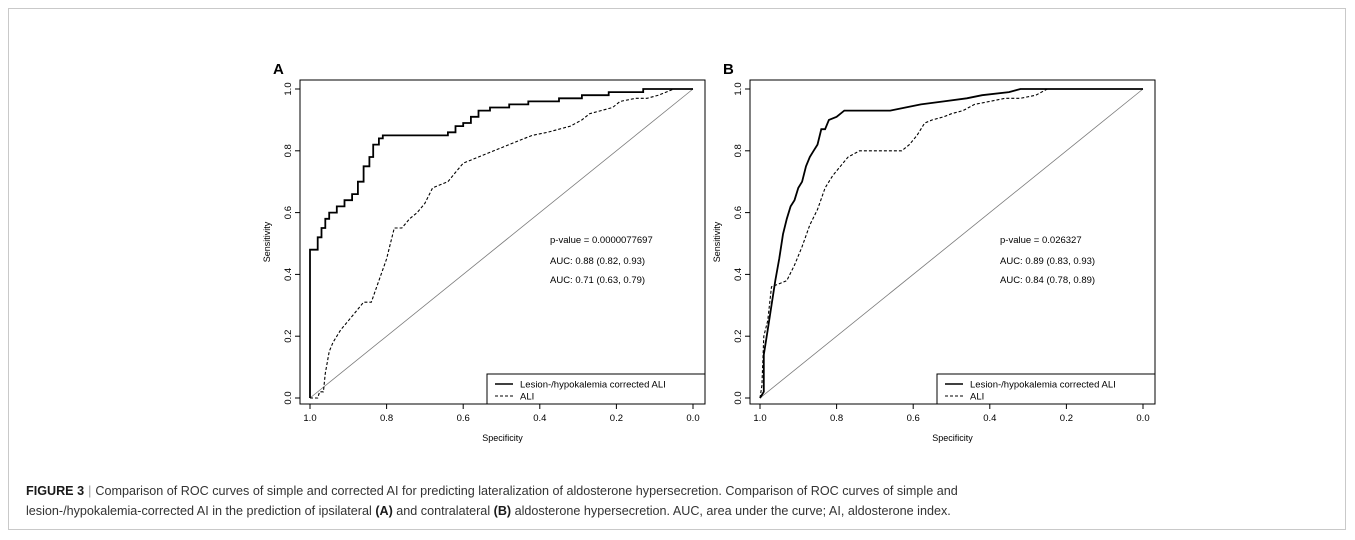 This screenshot has height=540, width=1355. What do you see at coordinates (597, 280) in the screenshot?
I see `auc-annotation: AUC: 0.71 (0.63, 0.79)` at bounding box center [597, 280].